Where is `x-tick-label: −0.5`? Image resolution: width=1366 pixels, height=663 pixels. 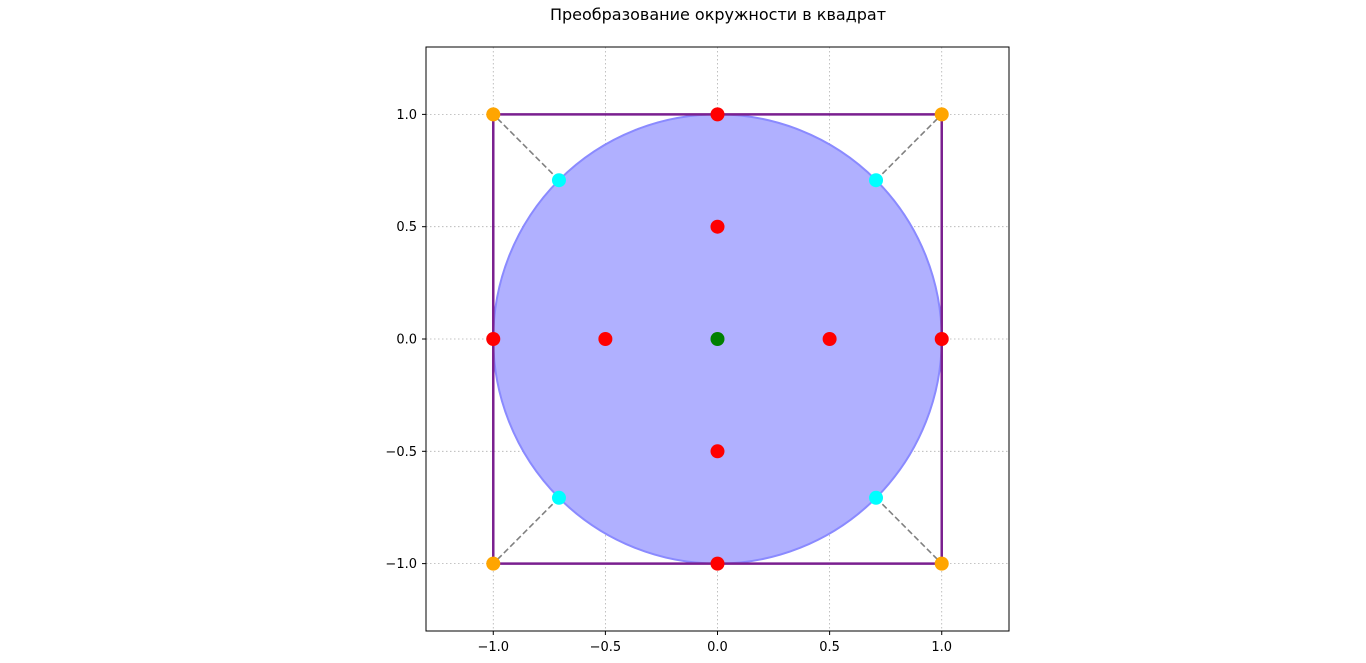 x-tick-label: −0.5 is located at coordinates (606, 647).